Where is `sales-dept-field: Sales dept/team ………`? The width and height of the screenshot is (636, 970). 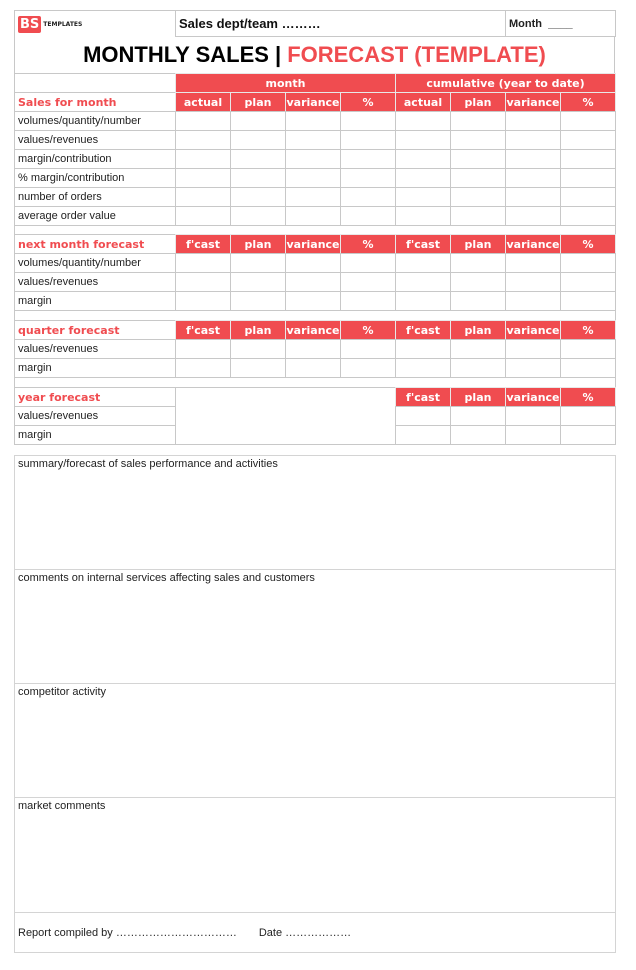 sales-dept-field: Sales dept/team ……… is located at coordinates (340, 23).